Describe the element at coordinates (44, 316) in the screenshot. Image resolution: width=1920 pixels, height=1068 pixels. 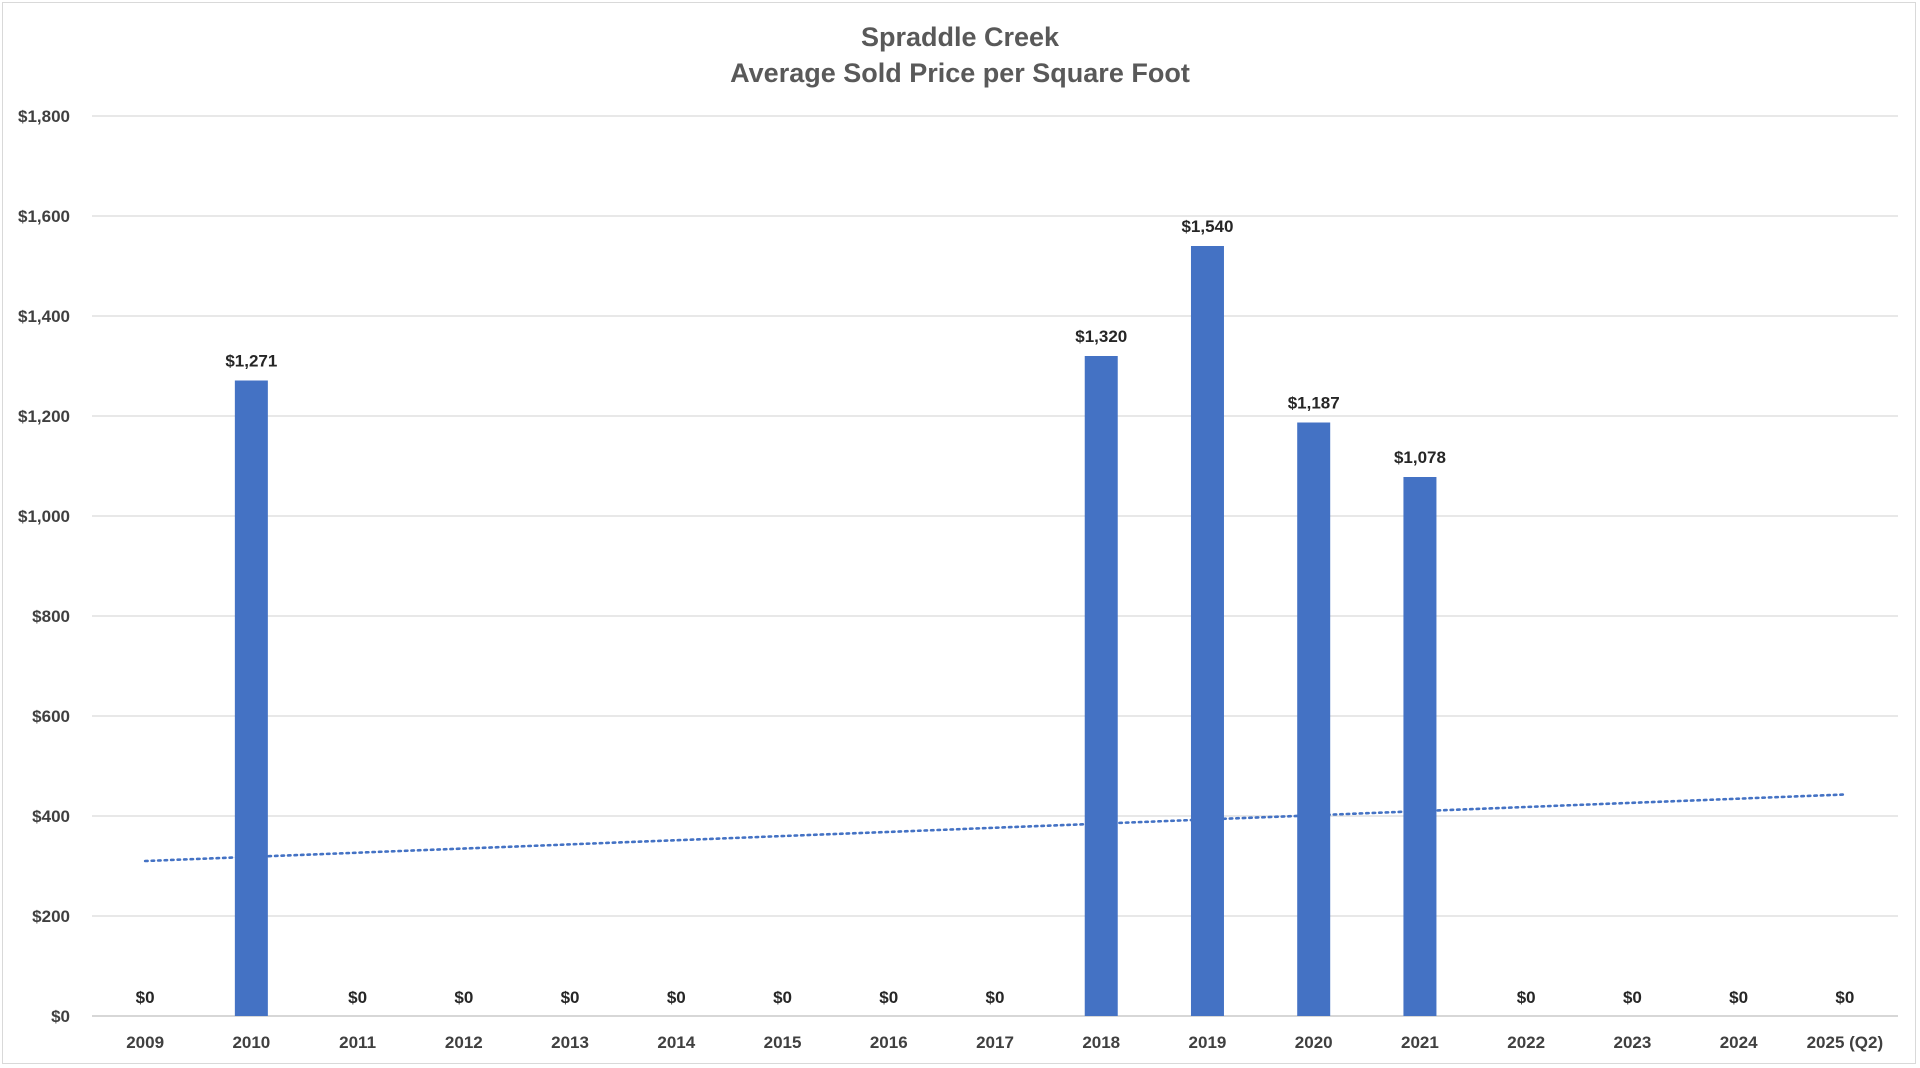
I see `y-tick-label: $1,400` at that location.